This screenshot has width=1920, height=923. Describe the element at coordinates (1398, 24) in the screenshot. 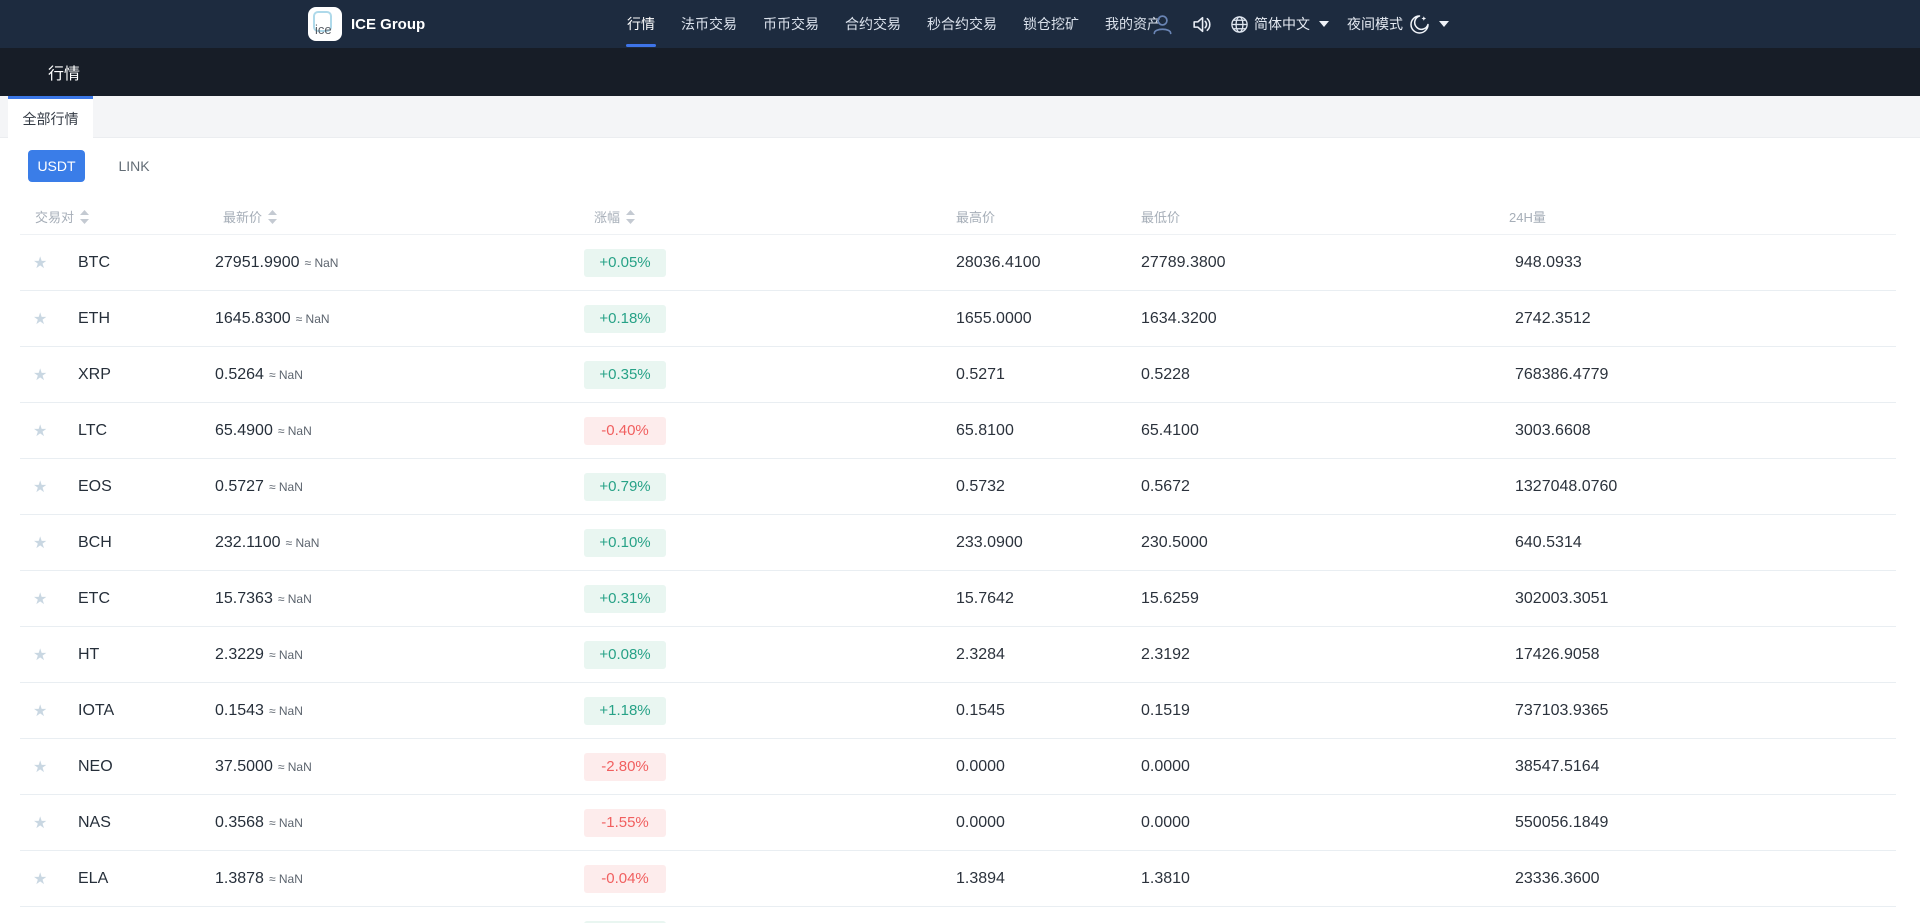

I see `night-mode-toggle: 夜间模式` at that location.